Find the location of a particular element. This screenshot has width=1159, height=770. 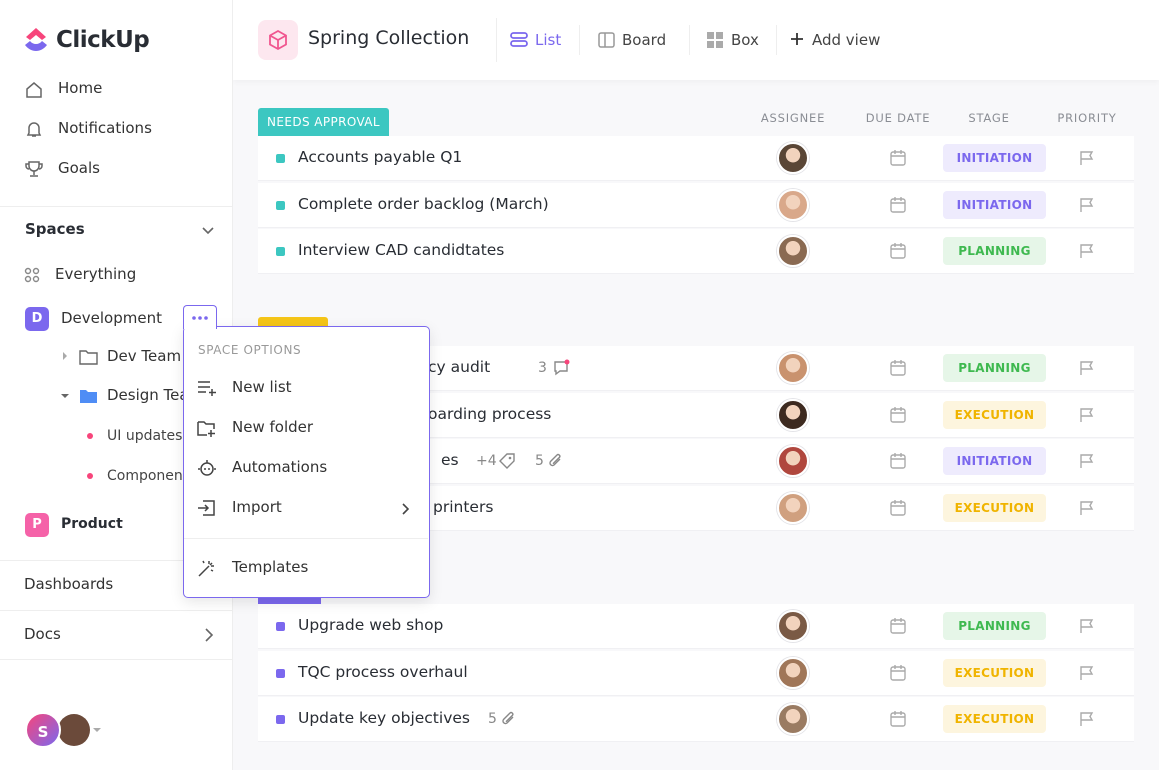

add-view: Add view is located at coordinates (846, 40).